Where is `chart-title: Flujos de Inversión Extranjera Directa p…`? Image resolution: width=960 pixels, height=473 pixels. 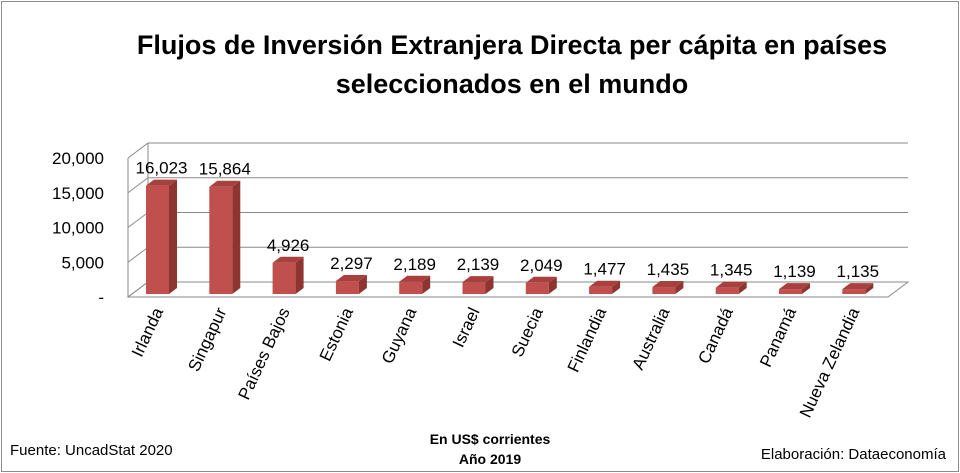 chart-title: Flujos de Inversión Extranjera Directa p… is located at coordinates (512, 65).